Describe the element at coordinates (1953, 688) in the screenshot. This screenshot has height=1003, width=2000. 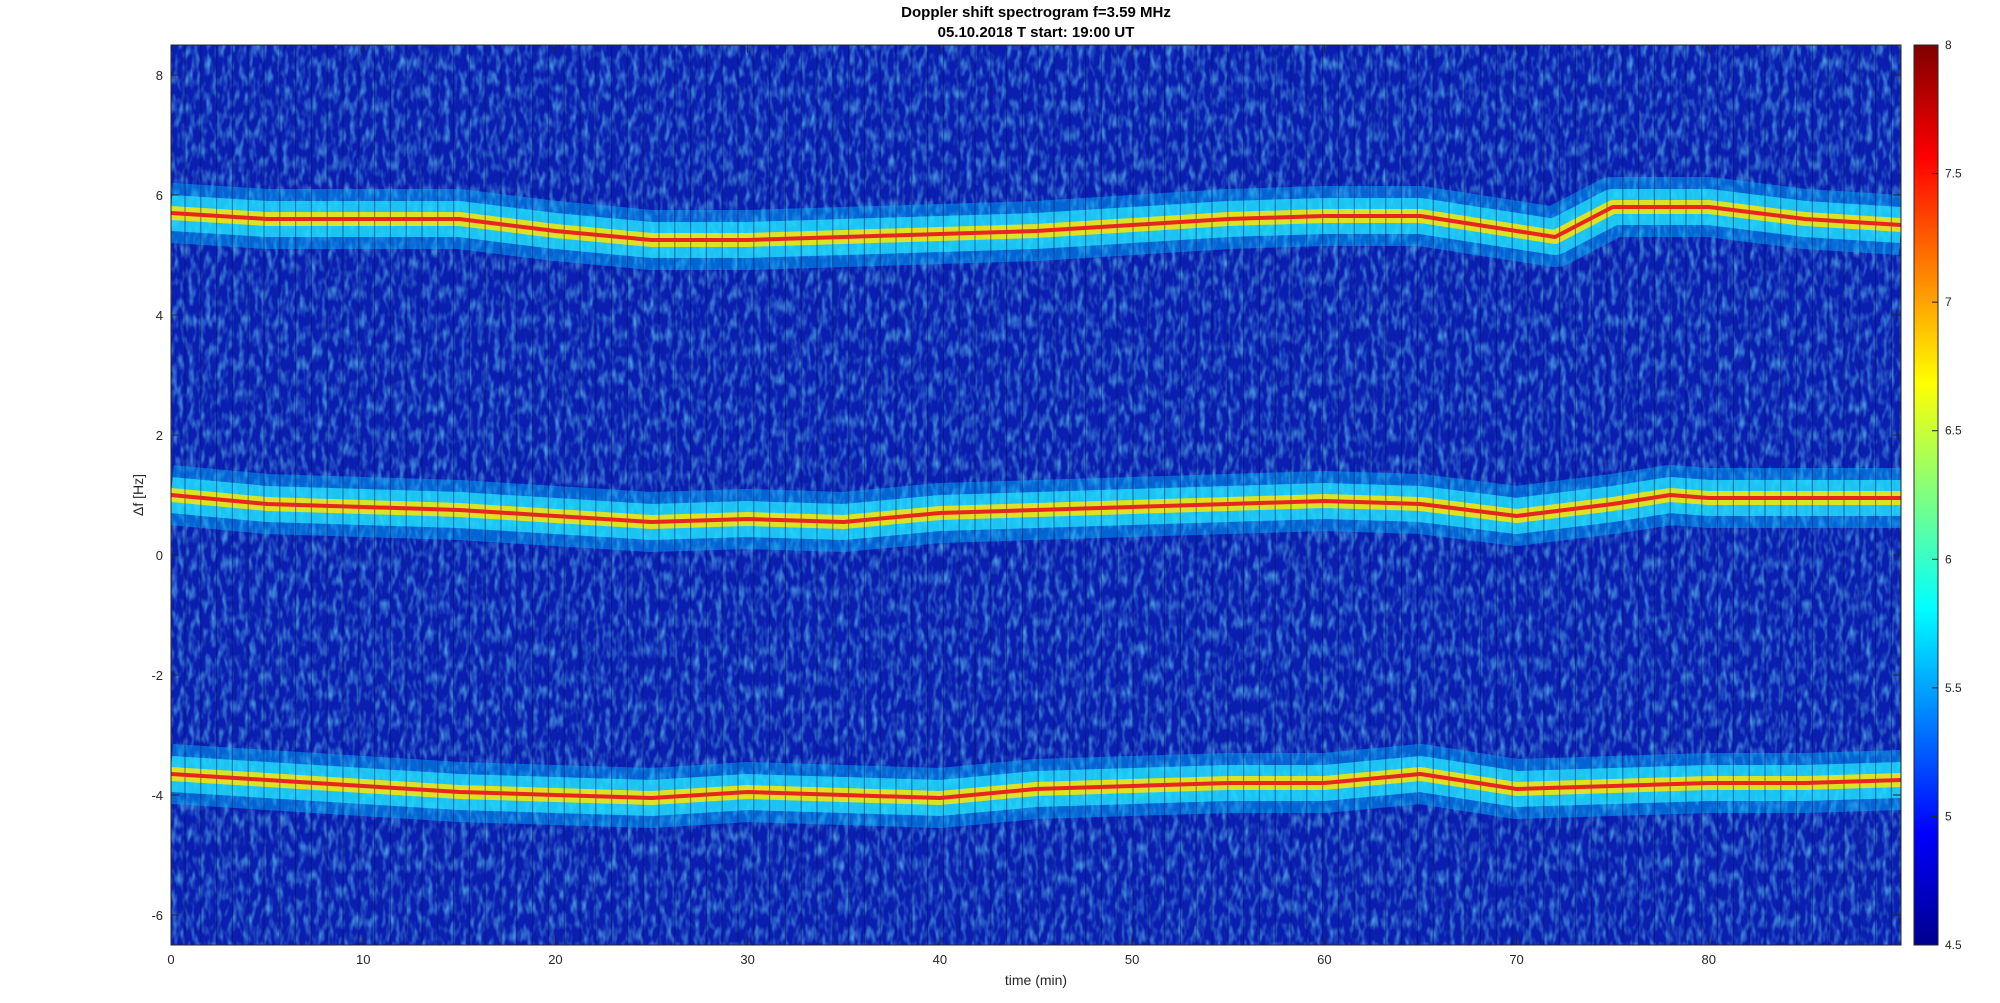
I see `colorbar-tick-label: 5.5` at that location.